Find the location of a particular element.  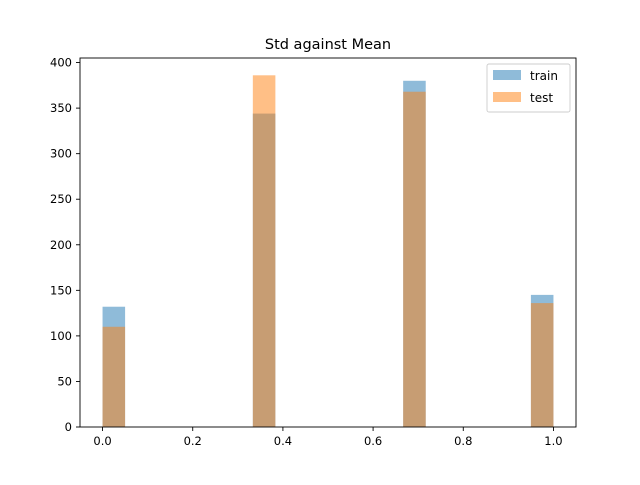

x-tick-label: 0.4 is located at coordinates (283, 441).